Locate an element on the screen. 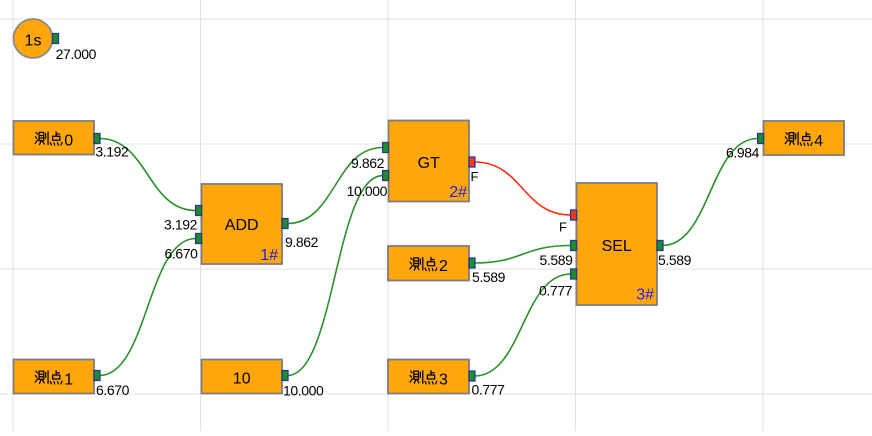 Image resolution: width=872 pixels, height=436 pixels. svg-text: 3# is located at coordinates (645, 295).